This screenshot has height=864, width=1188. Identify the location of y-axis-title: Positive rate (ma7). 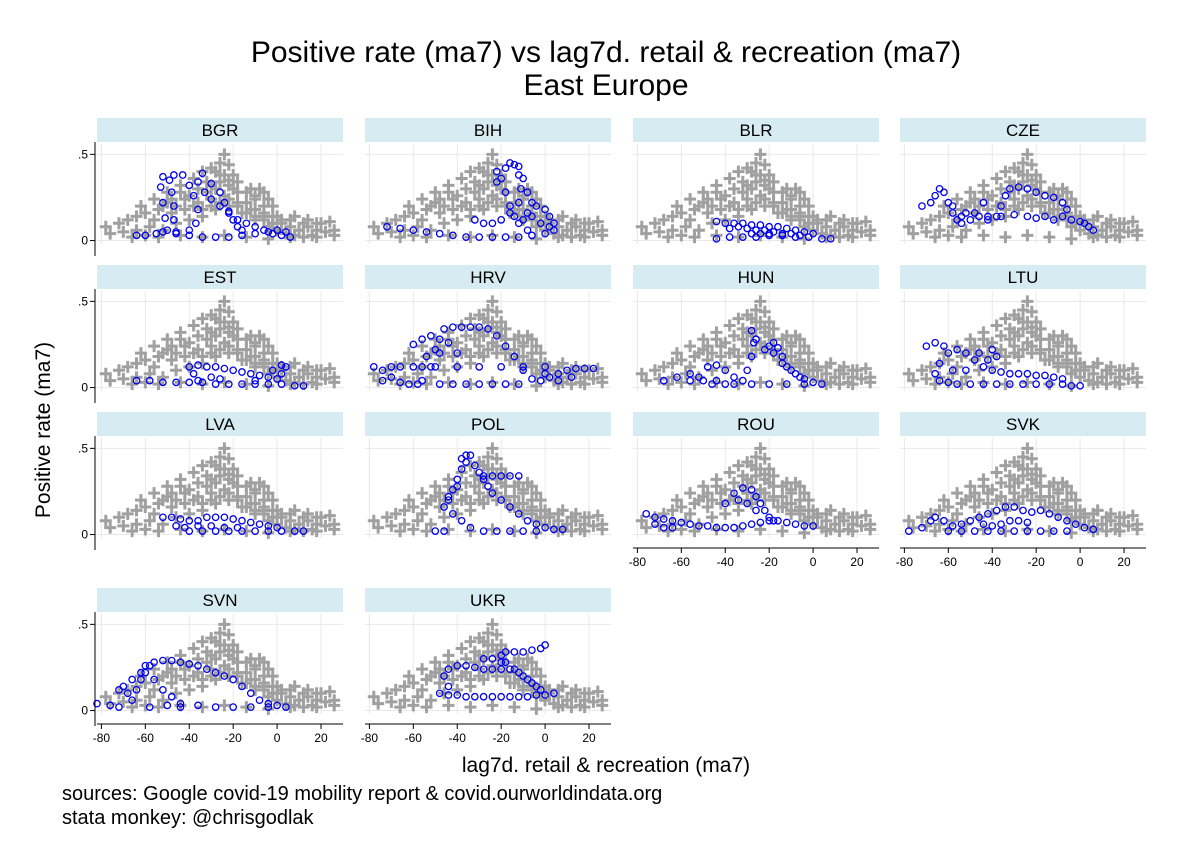
(43, 430).